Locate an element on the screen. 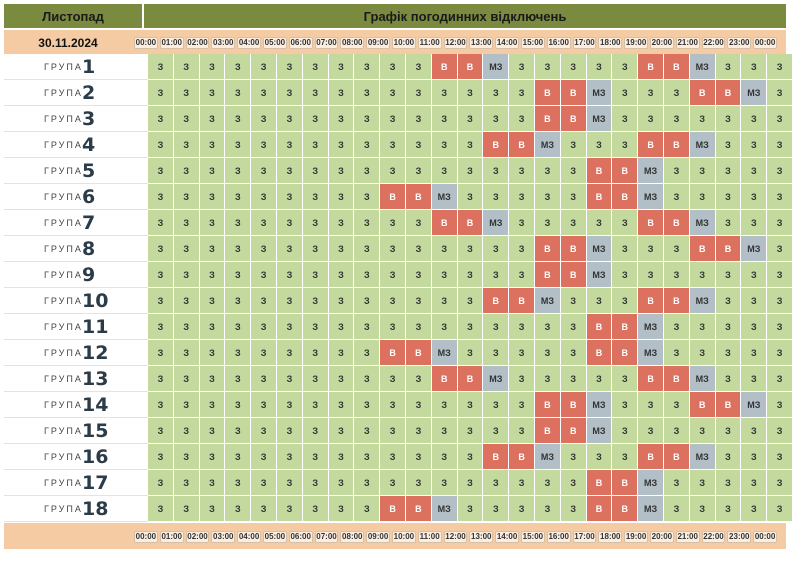  group-label-16: ГРУПА 16 is located at coordinates (76, 457).